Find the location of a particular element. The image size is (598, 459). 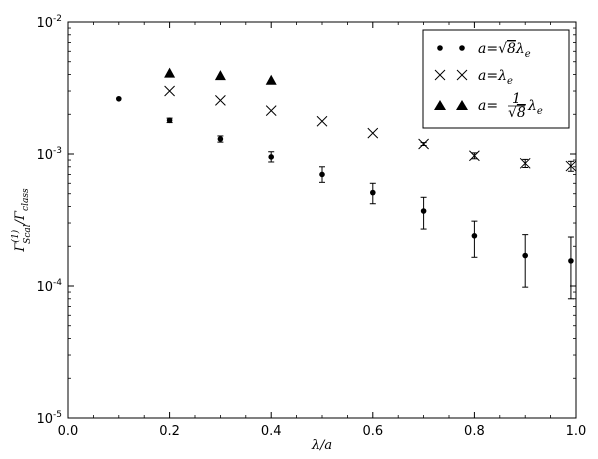

legend-label-series-3-tail: λe is located at coordinates (535, 107).